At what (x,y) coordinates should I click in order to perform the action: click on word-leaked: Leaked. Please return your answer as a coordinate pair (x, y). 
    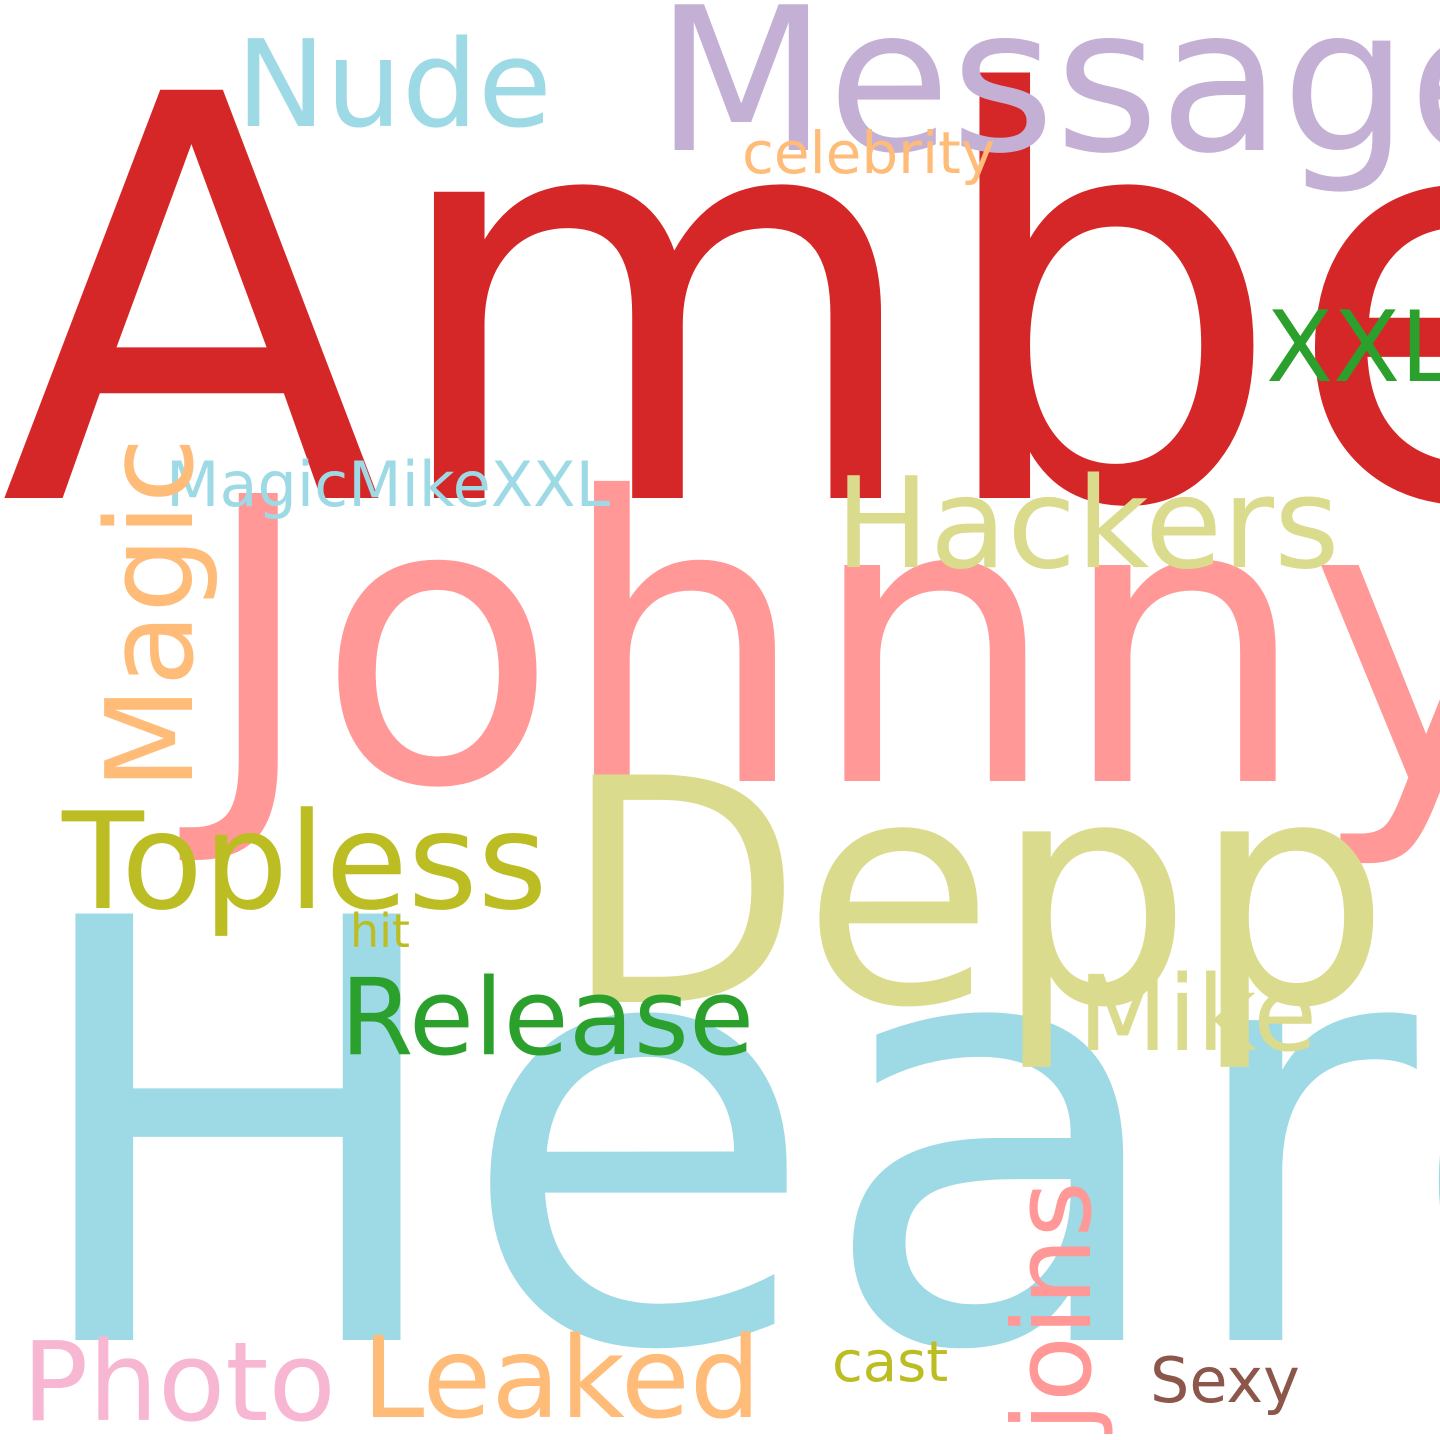
    Looking at the image, I should click on (561, 1377).